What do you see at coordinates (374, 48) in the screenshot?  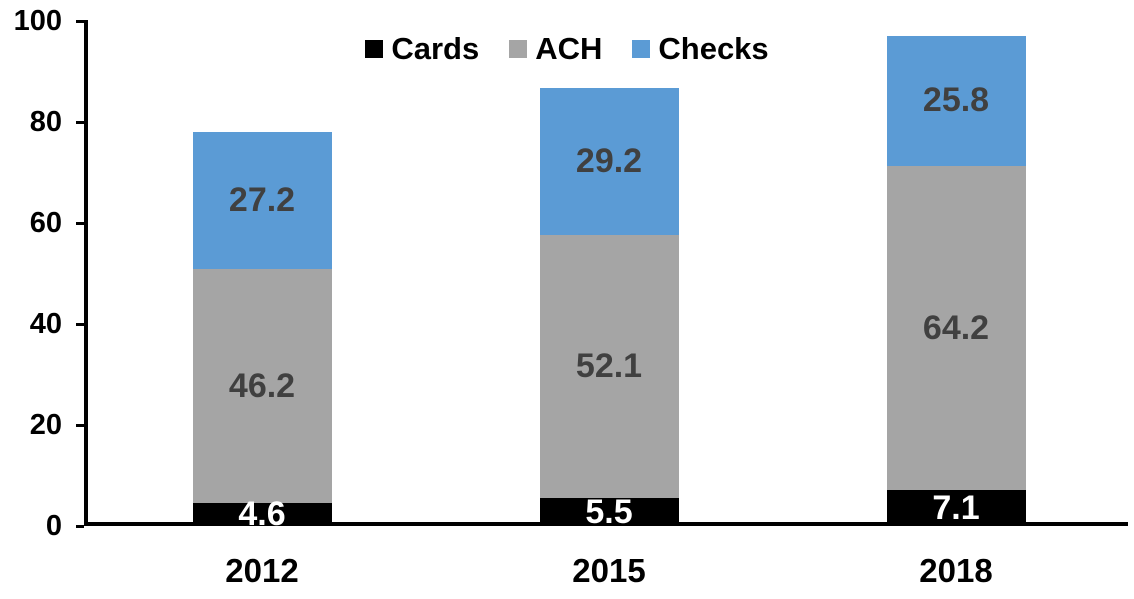 I see `legend-swatch-cards` at bounding box center [374, 48].